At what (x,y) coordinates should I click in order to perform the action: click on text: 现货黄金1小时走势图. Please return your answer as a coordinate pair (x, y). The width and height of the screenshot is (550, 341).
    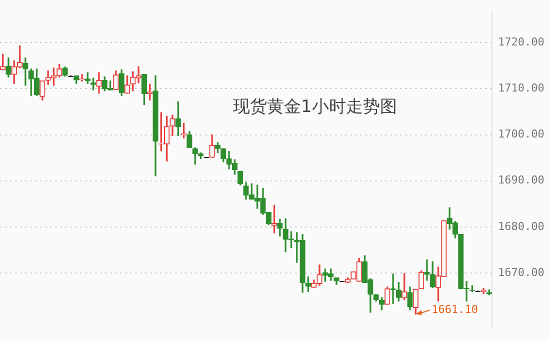
    Looking at the image, I should click on (314, 106).